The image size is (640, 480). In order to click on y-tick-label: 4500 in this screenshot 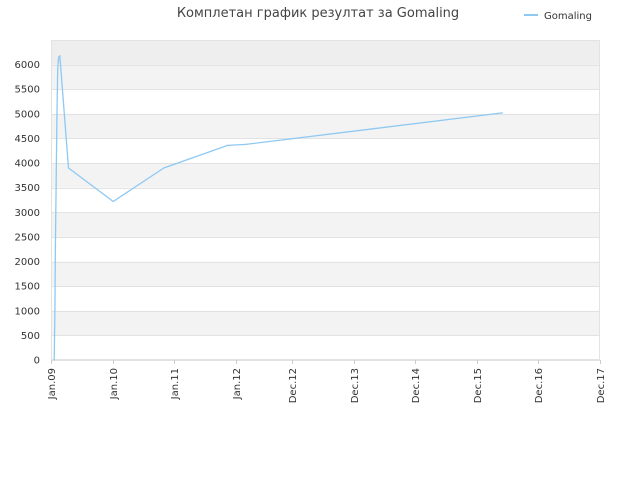, I will do `click(27, 139)`.